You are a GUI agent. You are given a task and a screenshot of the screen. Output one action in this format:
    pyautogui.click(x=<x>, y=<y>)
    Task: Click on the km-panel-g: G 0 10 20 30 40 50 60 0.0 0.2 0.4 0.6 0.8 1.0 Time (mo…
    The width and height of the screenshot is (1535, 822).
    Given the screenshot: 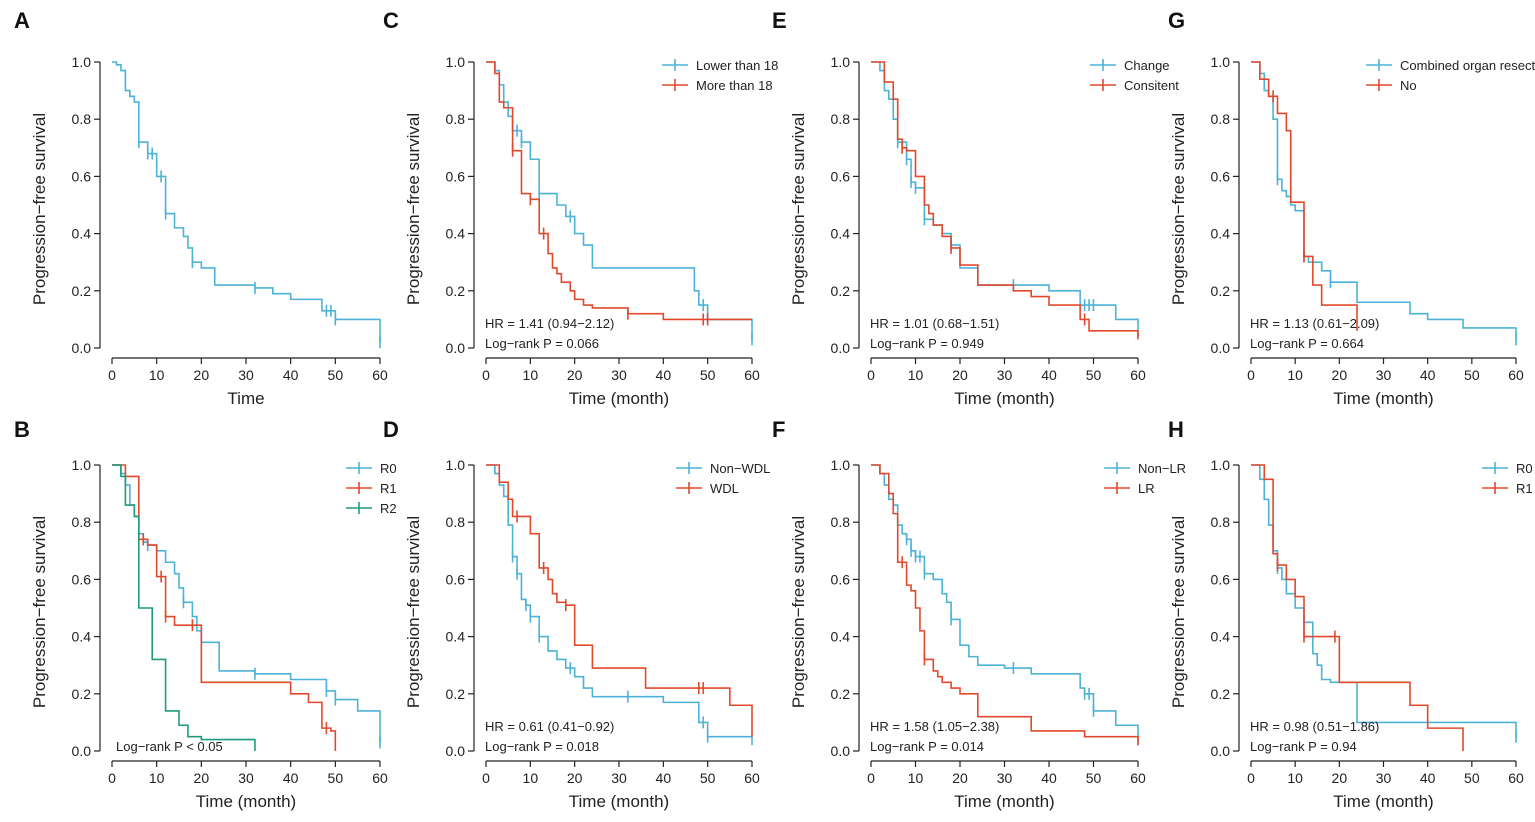 What is the action you would take?
    pyautogui.click(x=1351, y=208)
    